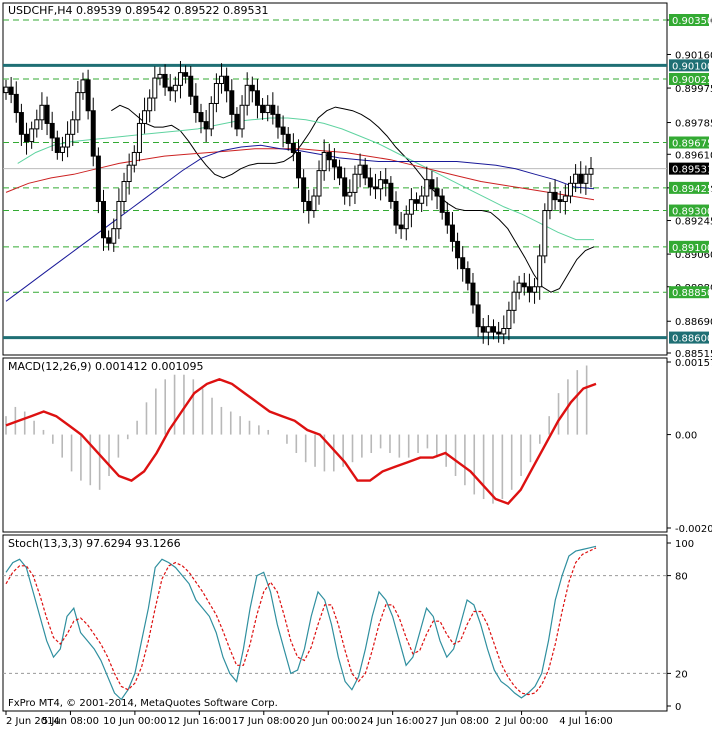  Describe the element at coordinates (692, 248) in the screenshot. I see `level-badge-dashed: 0.89100` at that location.